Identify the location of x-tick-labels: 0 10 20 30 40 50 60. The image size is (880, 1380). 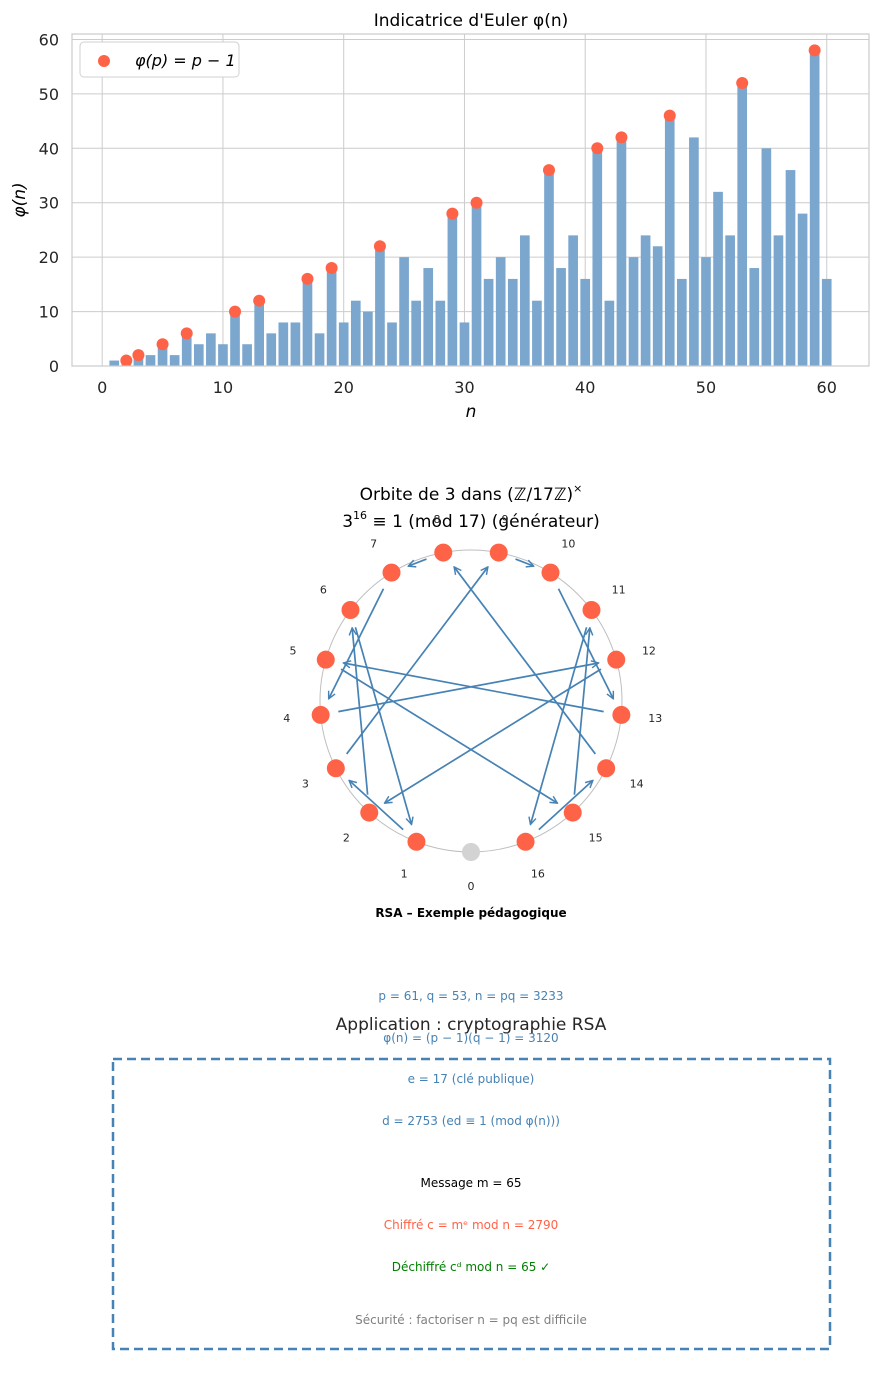
(467, 387).